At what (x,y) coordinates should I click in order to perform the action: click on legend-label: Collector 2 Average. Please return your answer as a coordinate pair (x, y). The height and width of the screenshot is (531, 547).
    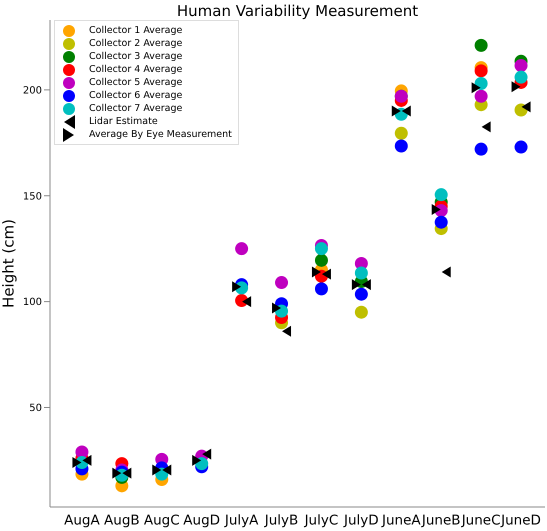
    Looking at the image, I should click on (135, 43).